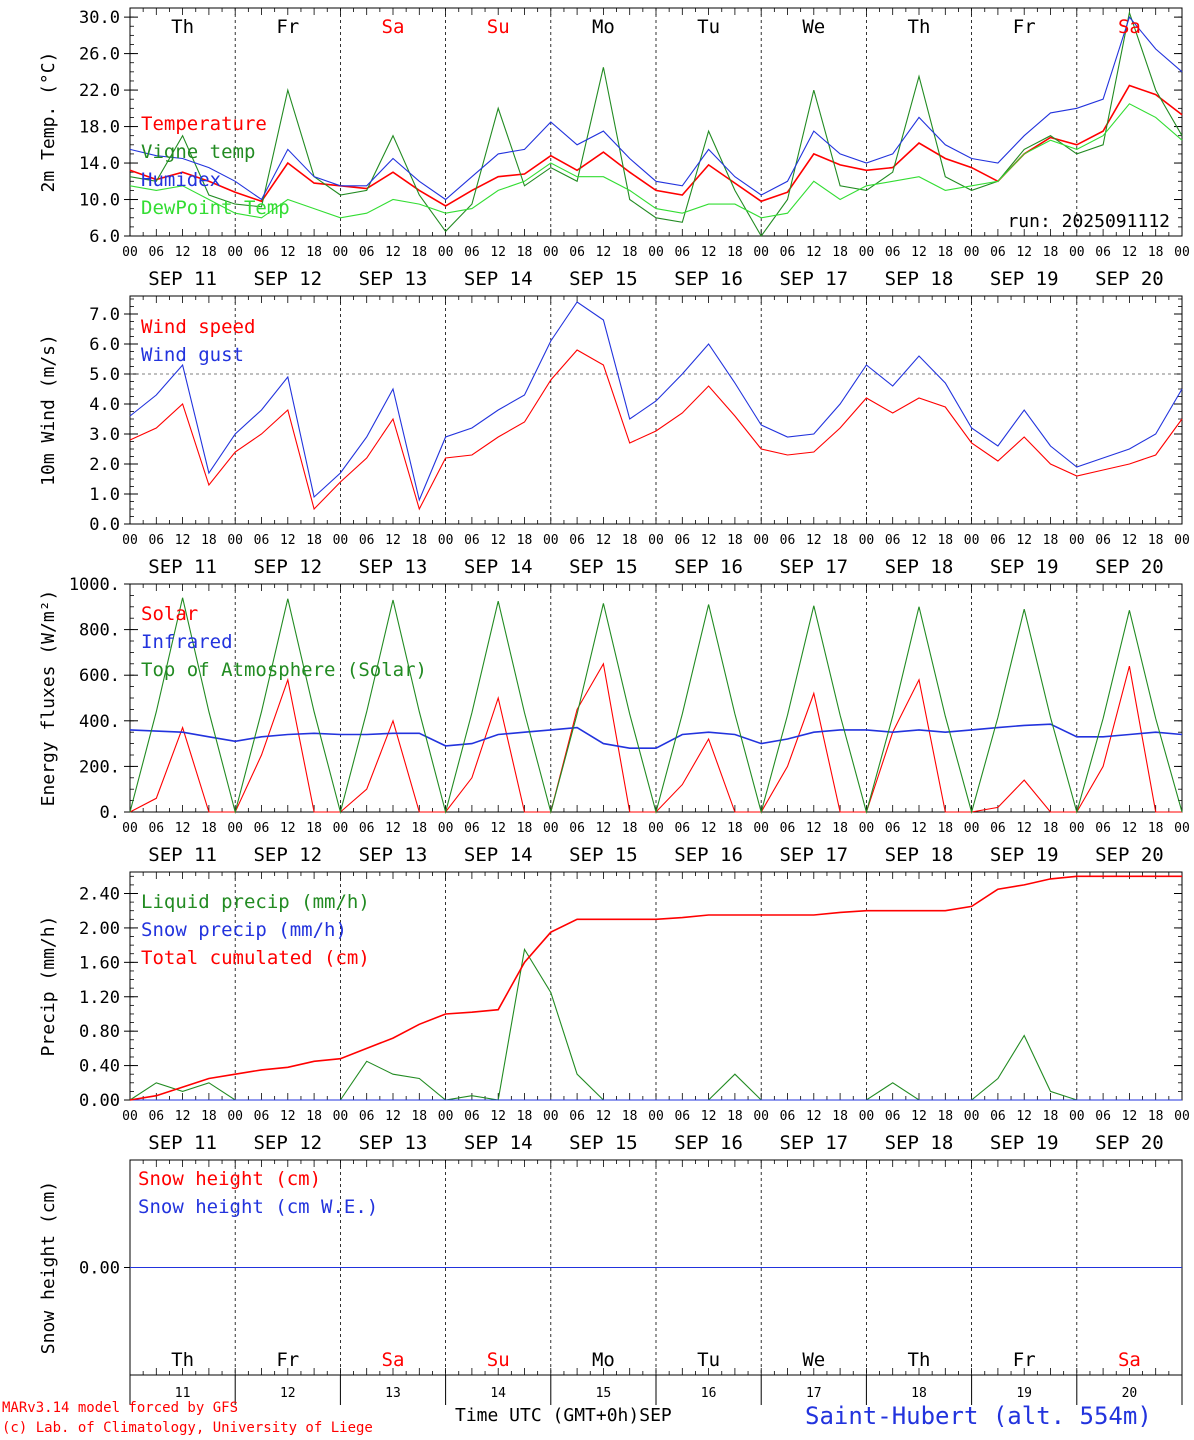 This screenshot has height=1440, width=1194. I want to click on date-label: SEP 19, so click(1024, 279).